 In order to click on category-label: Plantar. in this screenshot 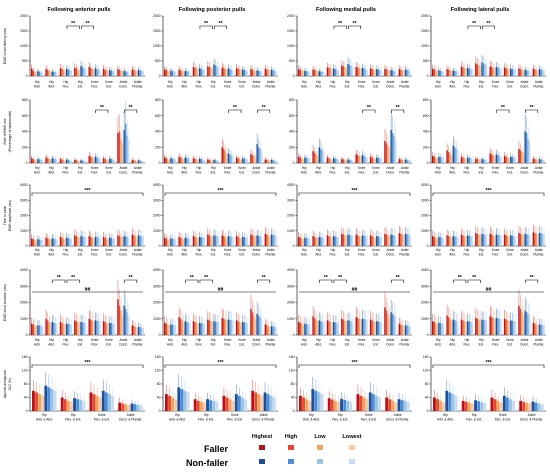, I will do `click(404, 345)`.